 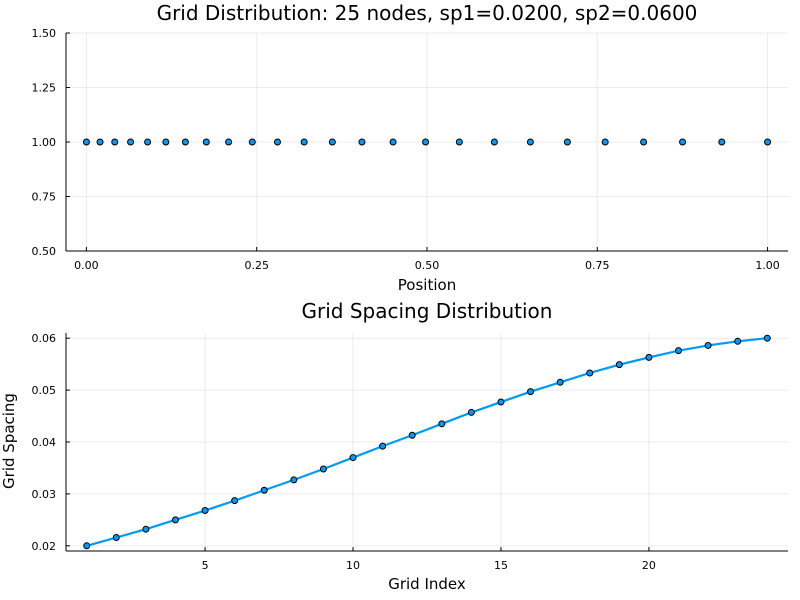 I want to click on y-tick-label: 1.50, so click(x=44, y=33).